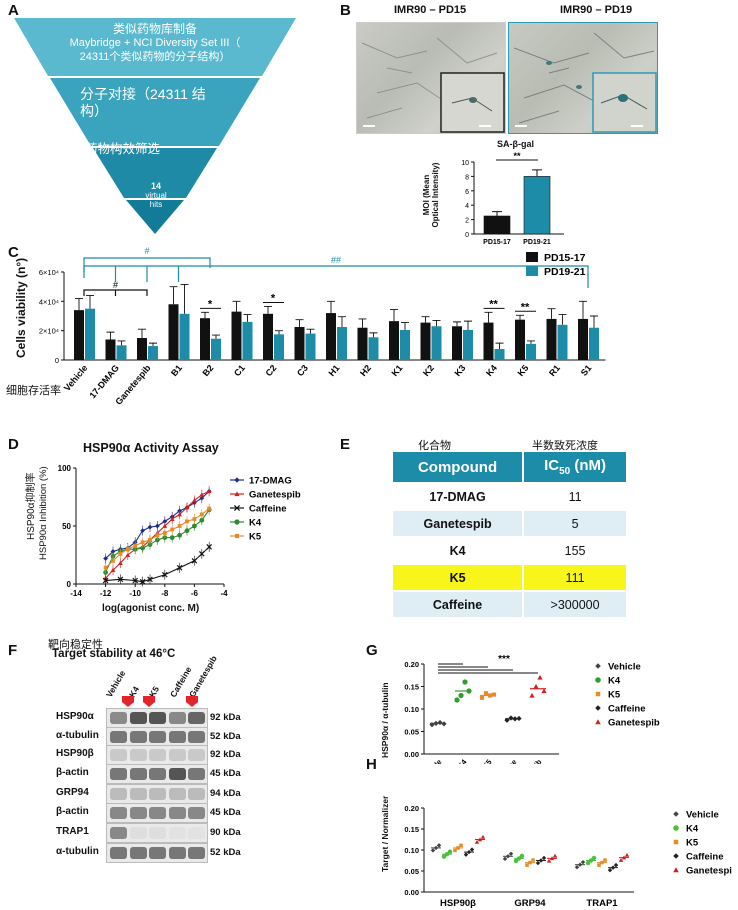 Image resolution: width=738 pixels, height=910 pixels. What do you see at coordinates (574, 605) in the screenshot?
I see `ic50-value: >300000` at bounding box center [574, 605].